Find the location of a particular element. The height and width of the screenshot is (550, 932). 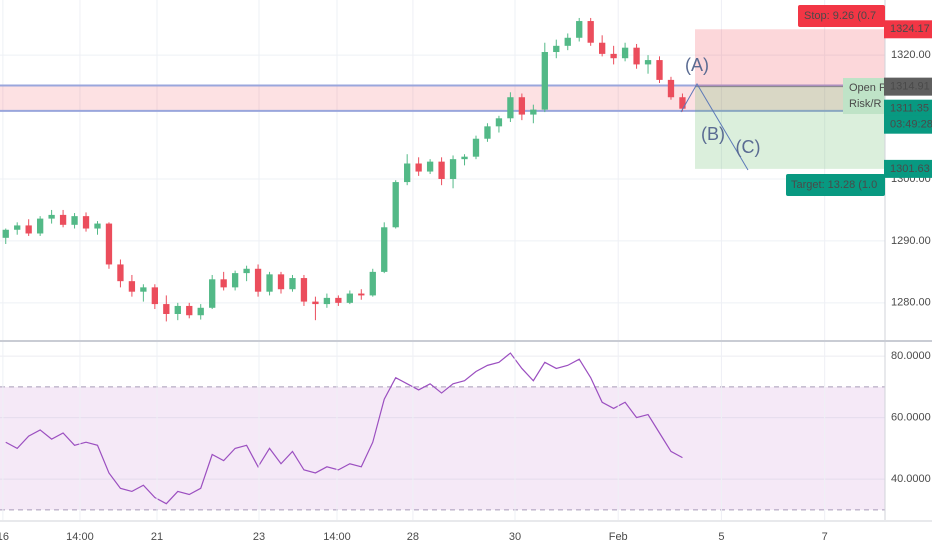

y-tick-label: 1280.00 is located at coordinates (911, 303).